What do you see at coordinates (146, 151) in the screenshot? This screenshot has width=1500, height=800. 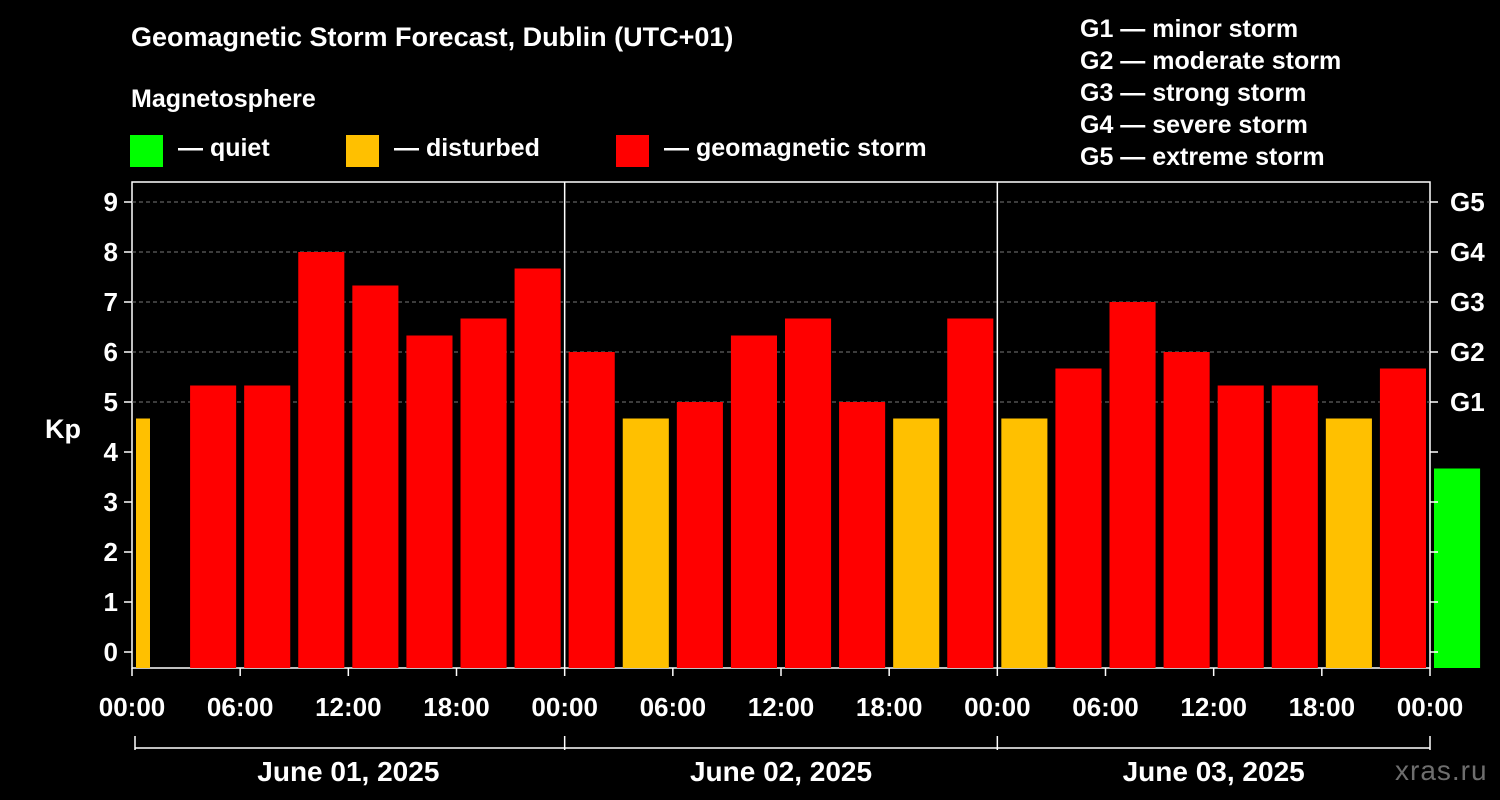 I see `legend-swatch-quiet` at bounding box center [146, 151].